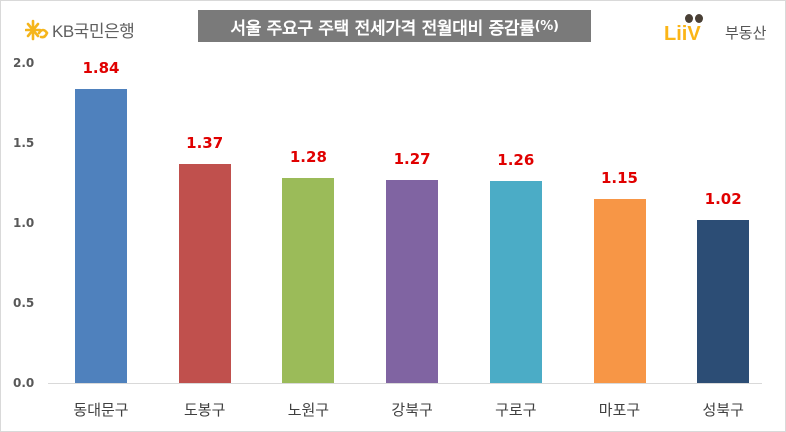 The image size is (786, 432). I want to click on x-category-label: 도봉구, so click(204, 410).